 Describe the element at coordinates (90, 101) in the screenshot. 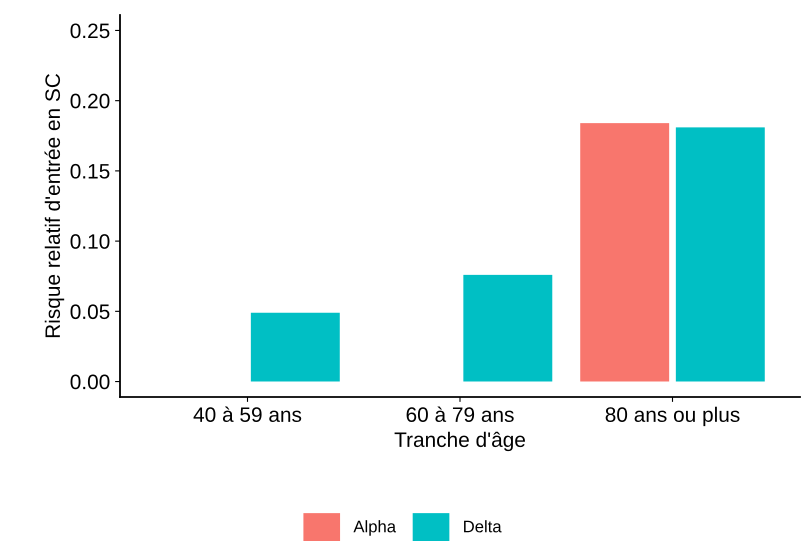

I see `y-tick-label: 0.20` at that location.